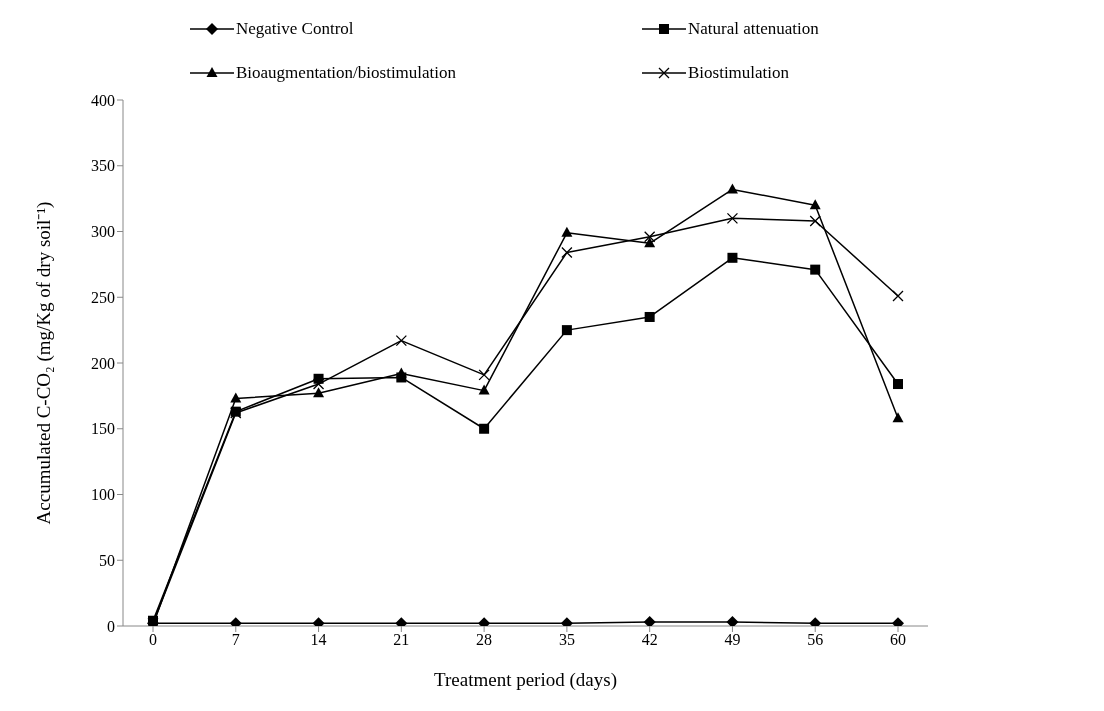  What do you see at coordinates (732, 640) in the screenshot?
I see `x-tick-label: 49` at bounding box center [732, 640].